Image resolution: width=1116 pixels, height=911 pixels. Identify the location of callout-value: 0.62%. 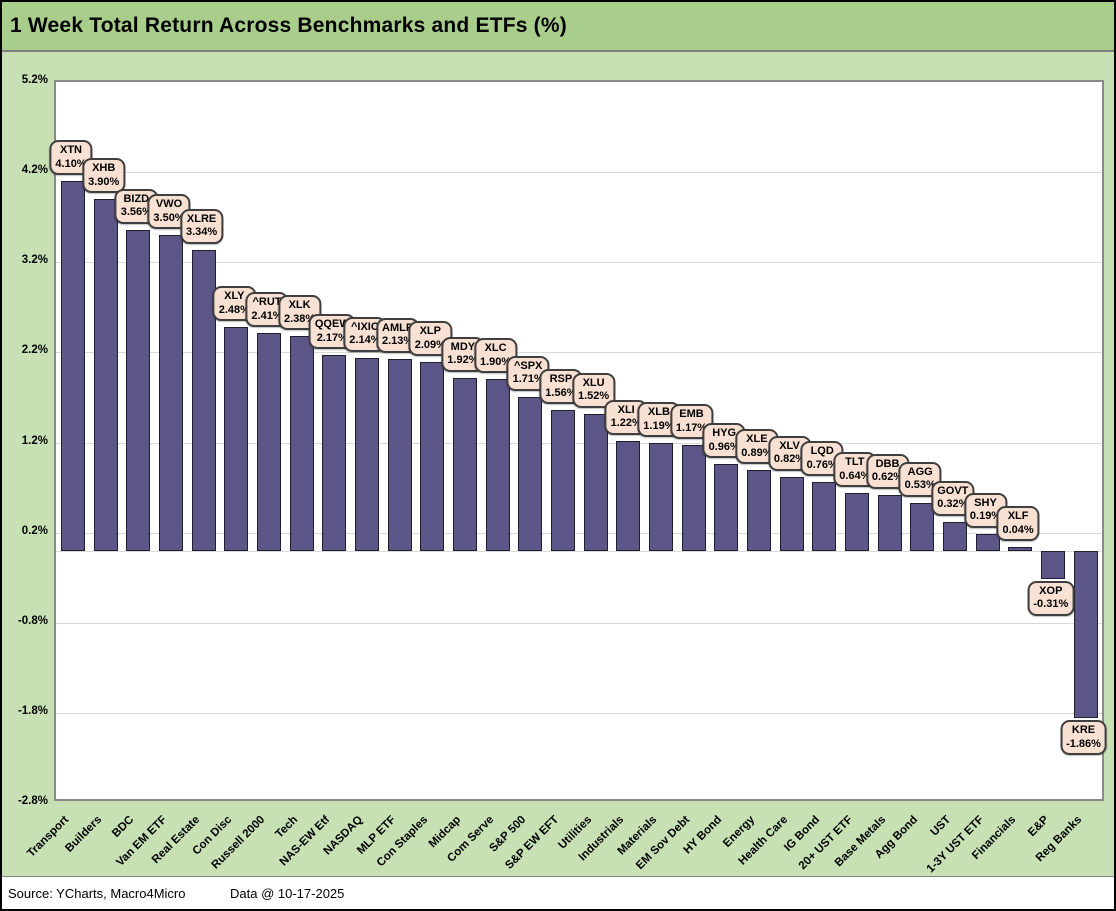
(887, 477).